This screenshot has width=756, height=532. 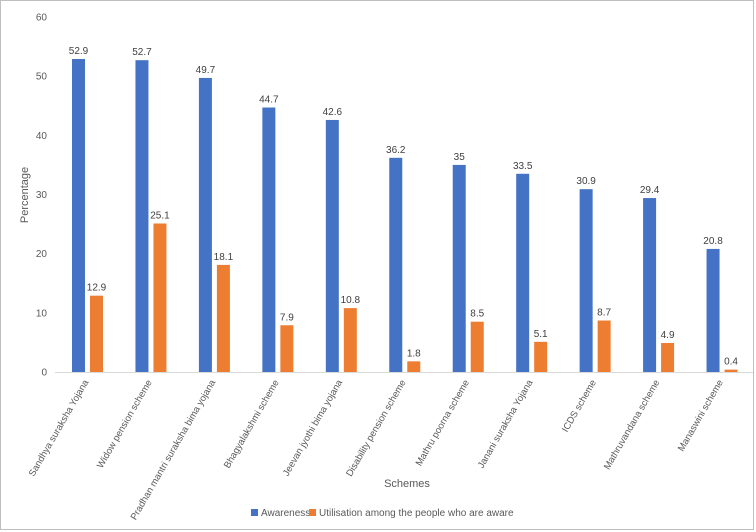 I want to click on data-label-awareness: 29.4, so click(x=650, y=190).